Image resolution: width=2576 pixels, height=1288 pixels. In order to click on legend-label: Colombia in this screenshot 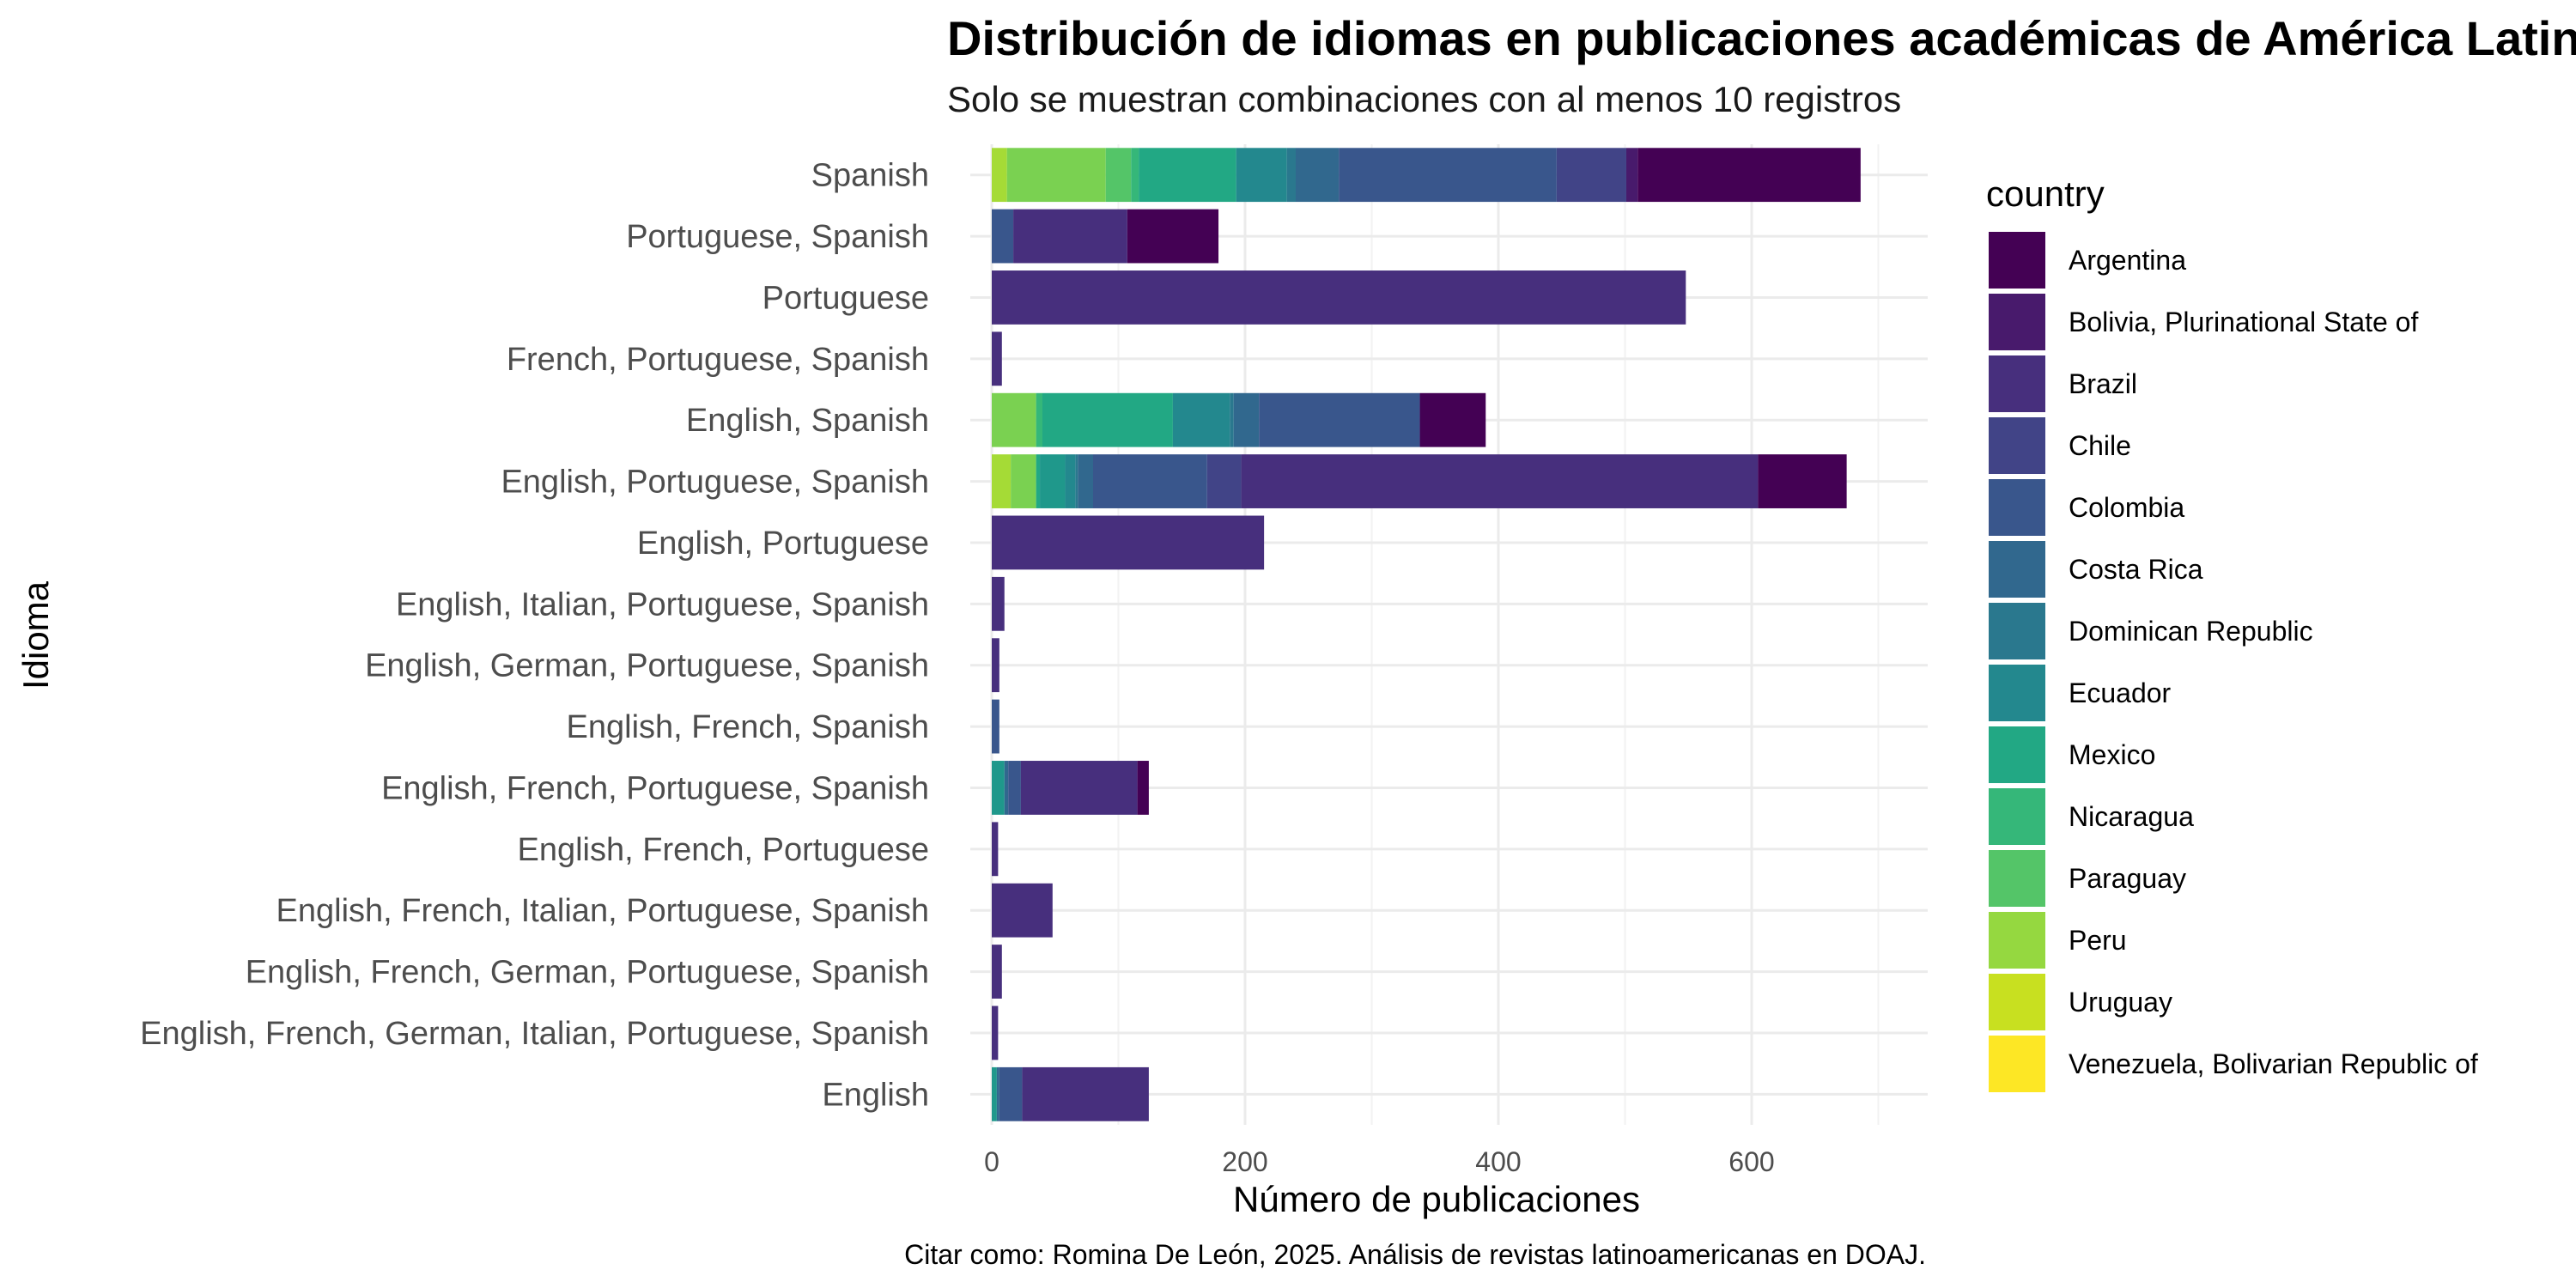, I will do `click(2126, 508)`.